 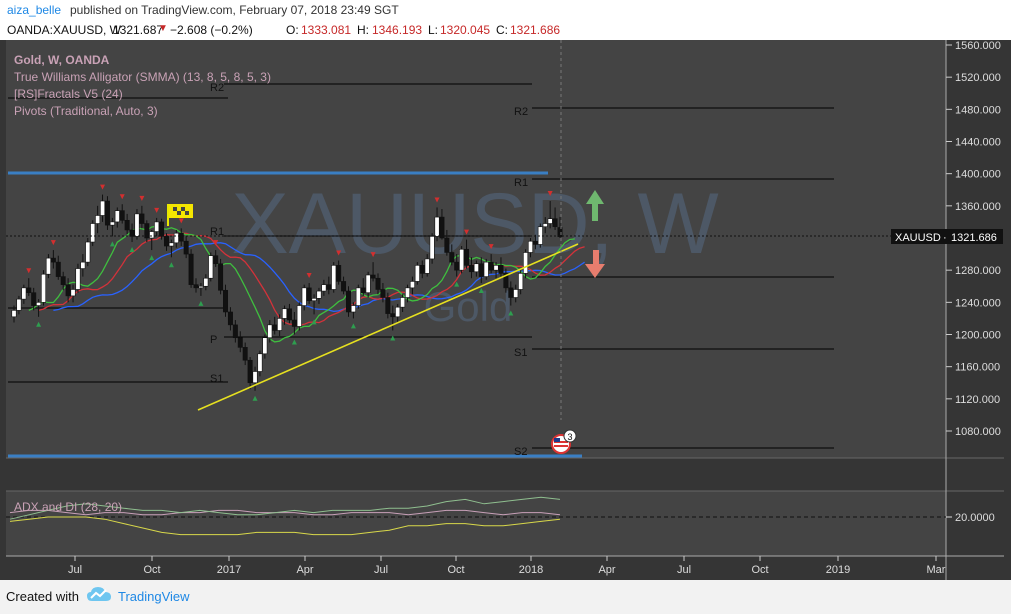 I want to click on di-plus-line, so click(x=285, y=508).